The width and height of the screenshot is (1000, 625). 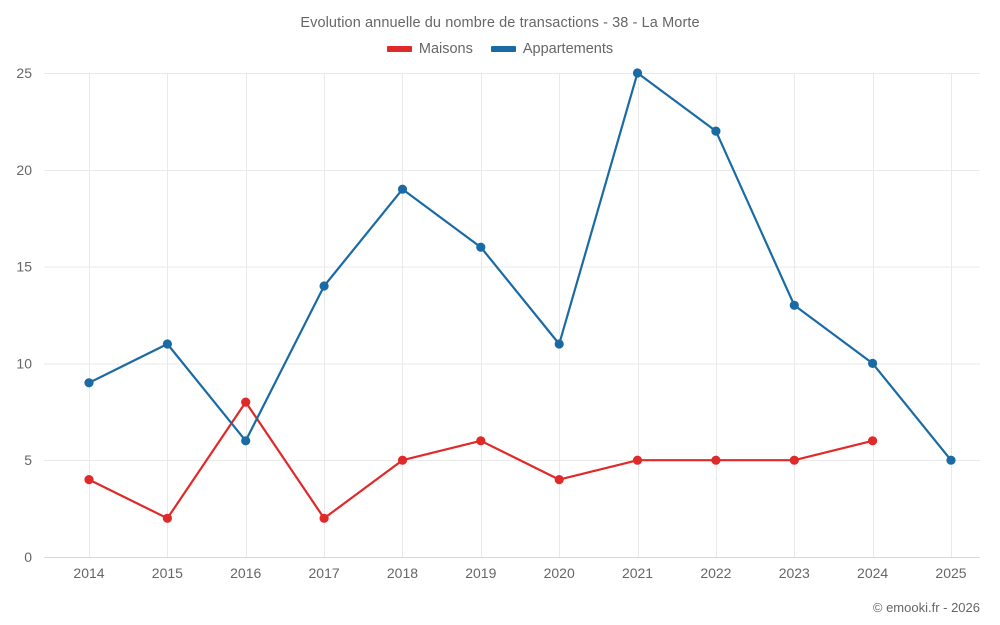 I want to click on x-axis-tick-label: 2024, so click(x=872, y=573).